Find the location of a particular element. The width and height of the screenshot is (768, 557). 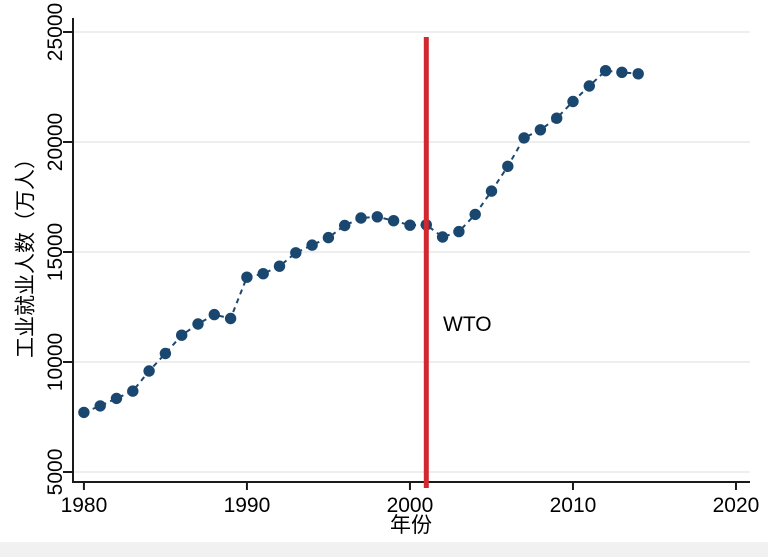

data-point-1989 is located at coordinates (230, 318).